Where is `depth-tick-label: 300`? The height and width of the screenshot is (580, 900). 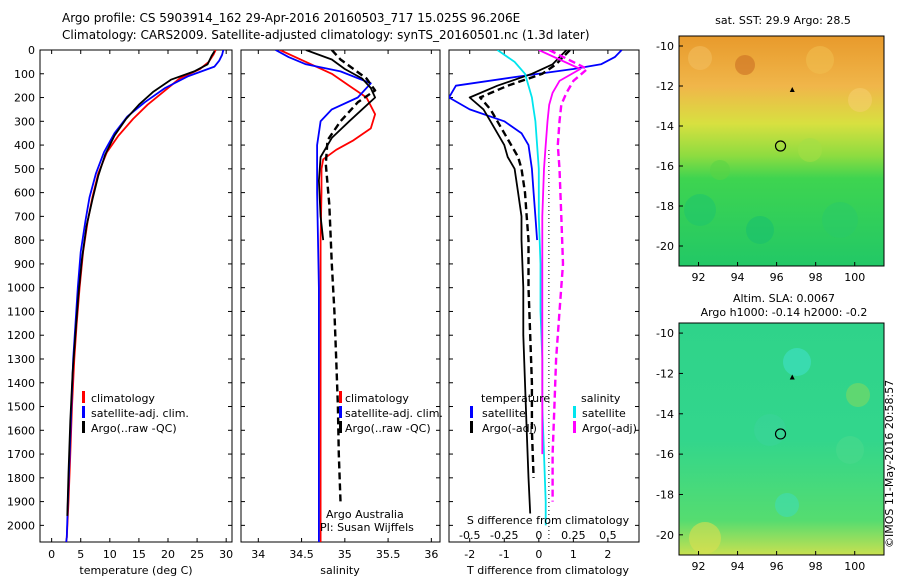 depth-tick-label: 300 is located at coordinates (24, 121).